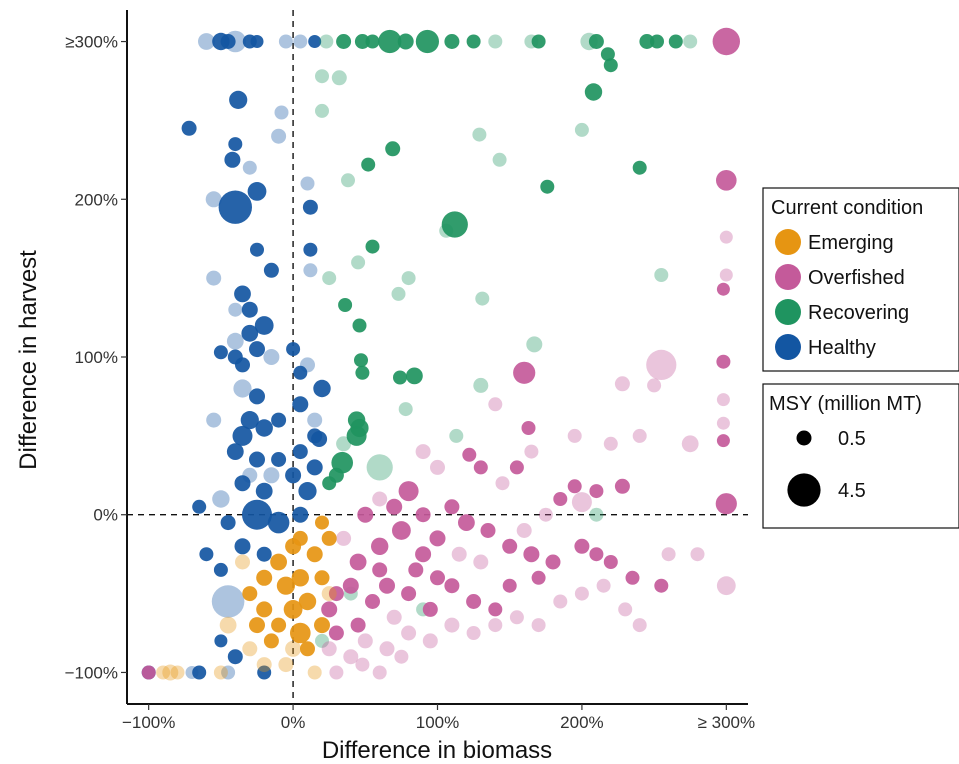  I want to click on x-axis-ticks: −100% 0% 100% 200% ≥ 300%, so click(438, 718).